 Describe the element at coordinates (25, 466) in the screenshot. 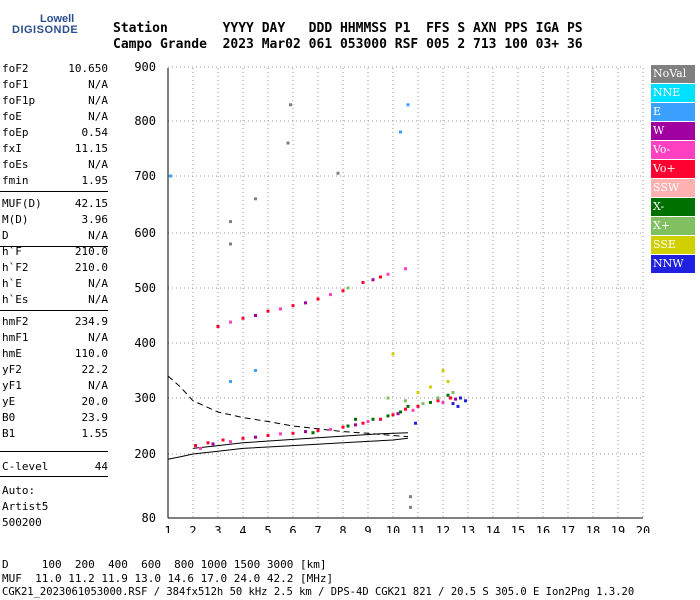

I see `param-name: C-level` at that location.